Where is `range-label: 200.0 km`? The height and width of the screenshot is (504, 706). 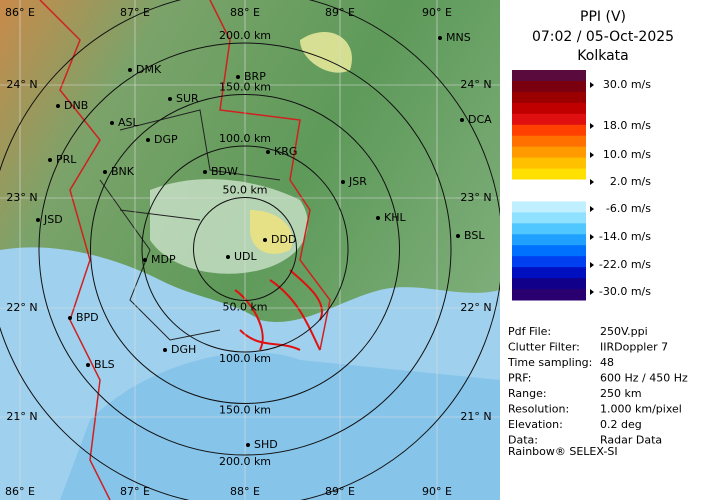 range-label: 200.0 km is located at coordinates (245, 461).